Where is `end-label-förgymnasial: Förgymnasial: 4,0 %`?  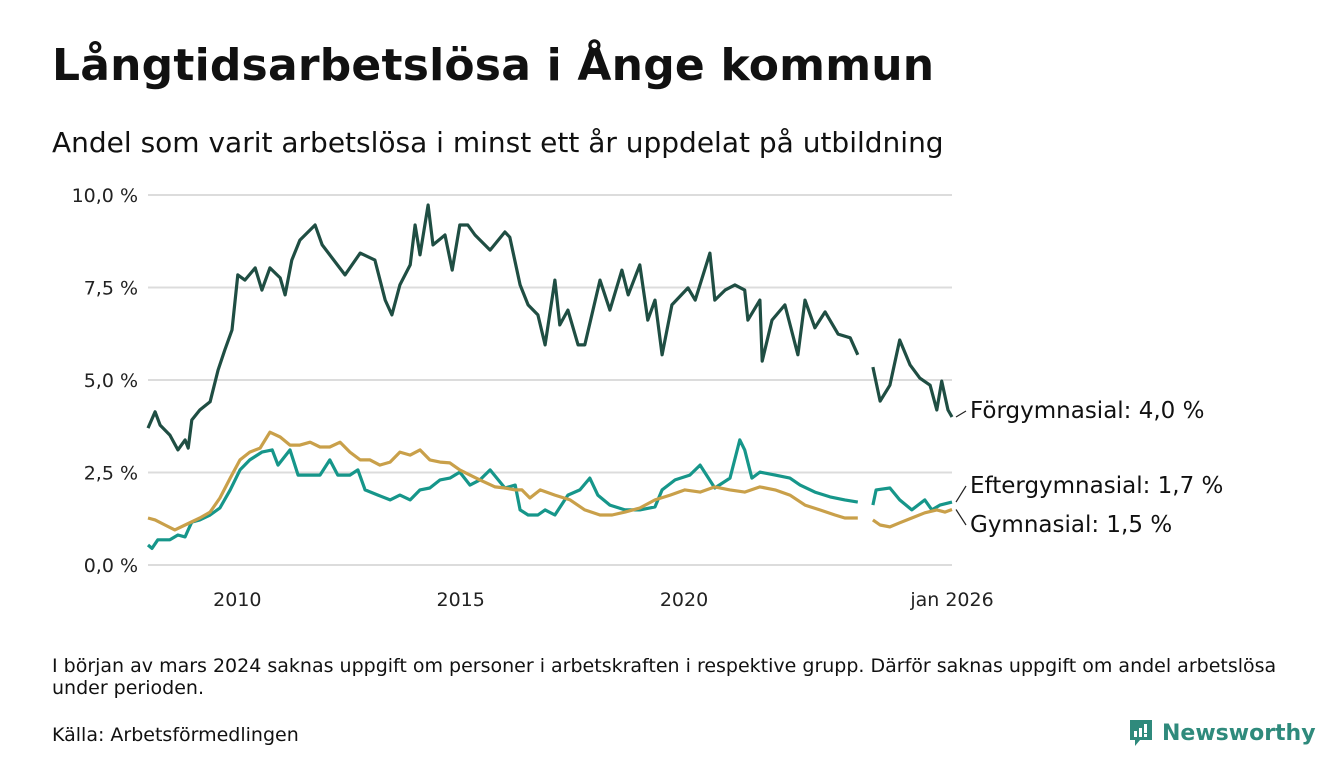 end-label-förgymnasial: Förgymnasial: 4,0 % is located at coordinates (1087, 411).